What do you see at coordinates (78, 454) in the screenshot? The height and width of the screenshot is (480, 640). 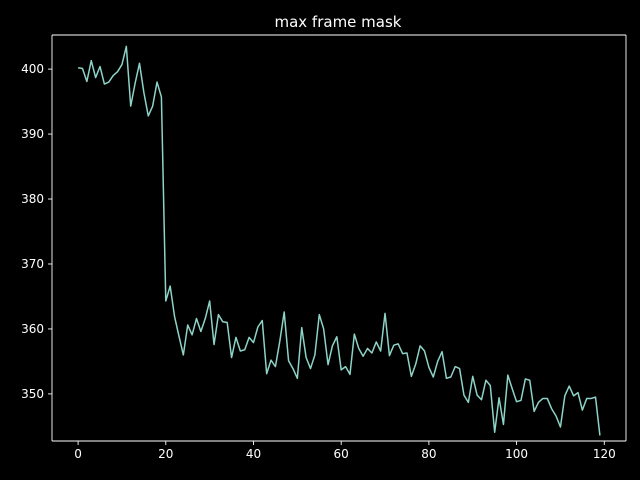 I see `x-tick-label: 0` at bounding box center [78, 454].